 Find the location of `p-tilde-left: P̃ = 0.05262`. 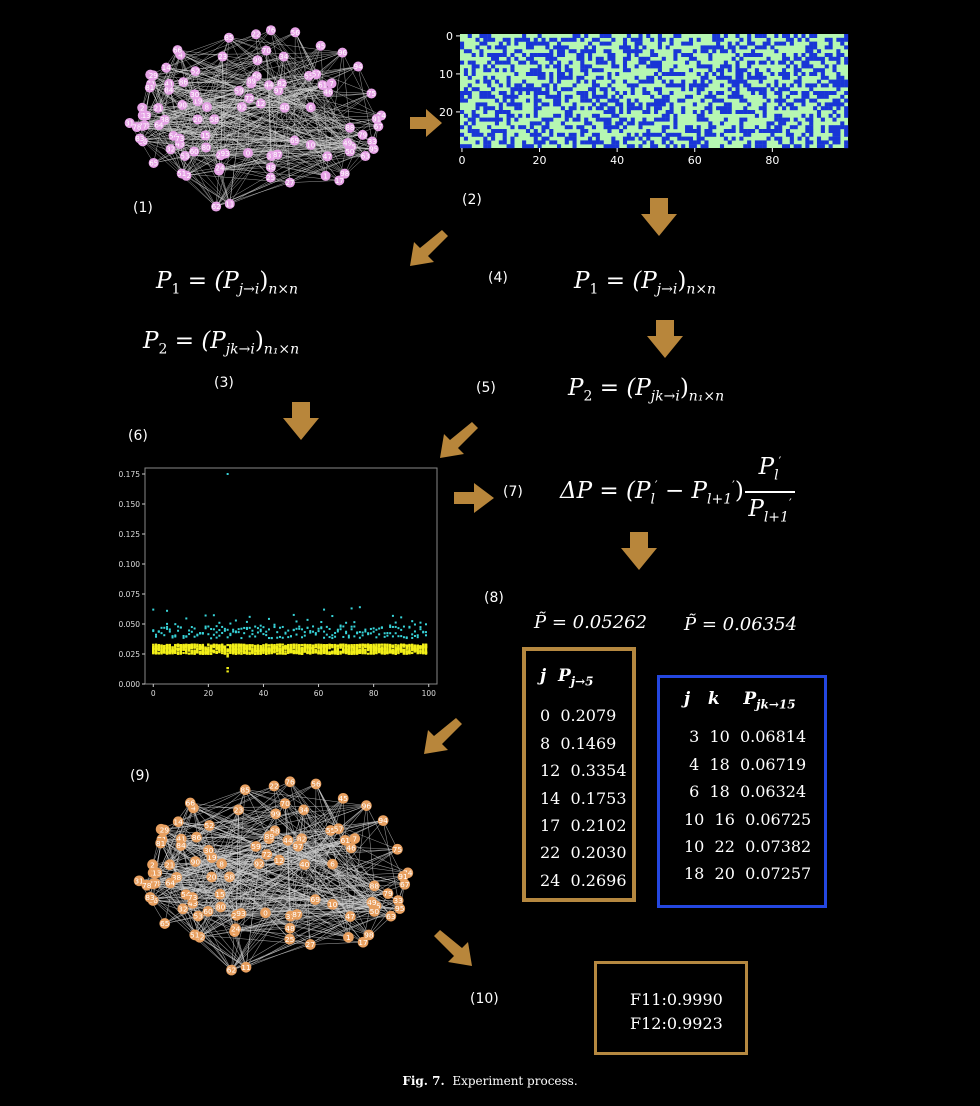

p-tilde-left: P̃ = 0.05262 is located at coordinates (591, 622).